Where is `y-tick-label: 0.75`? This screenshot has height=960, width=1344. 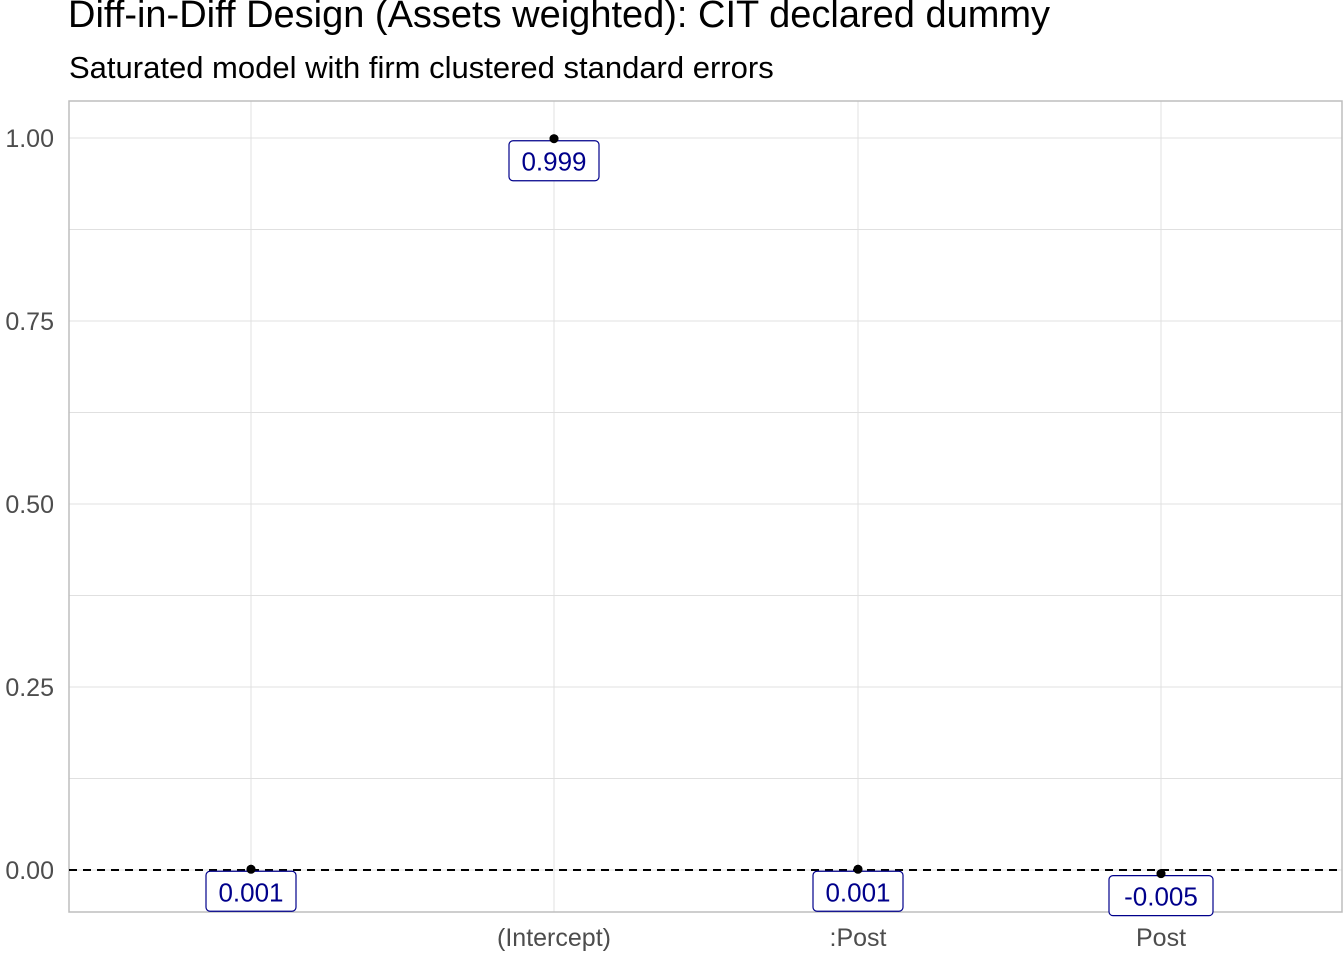
y-tick-label: 0.75 is located at coordinates (29, 322).